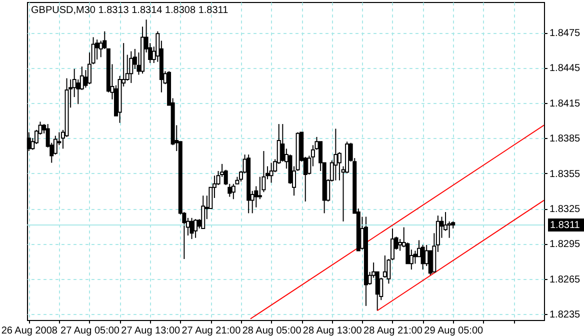 This screenshot has height=336, width=584. What do you see at coordinates (454, 331) in the screenshot?
I see `x-tick-label: 29 Aug 05:00` at bounding box center [454, 331].